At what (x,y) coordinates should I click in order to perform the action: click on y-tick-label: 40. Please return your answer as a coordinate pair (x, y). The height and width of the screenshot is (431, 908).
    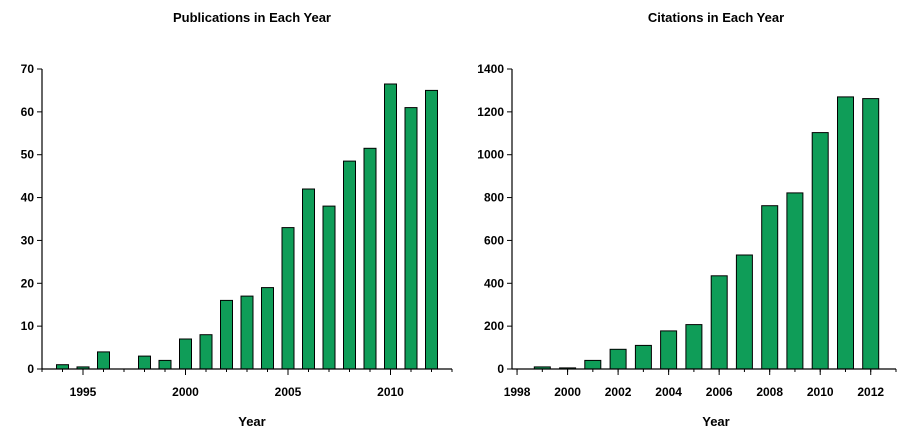
    Looking at the image, I should click on (28, 198).